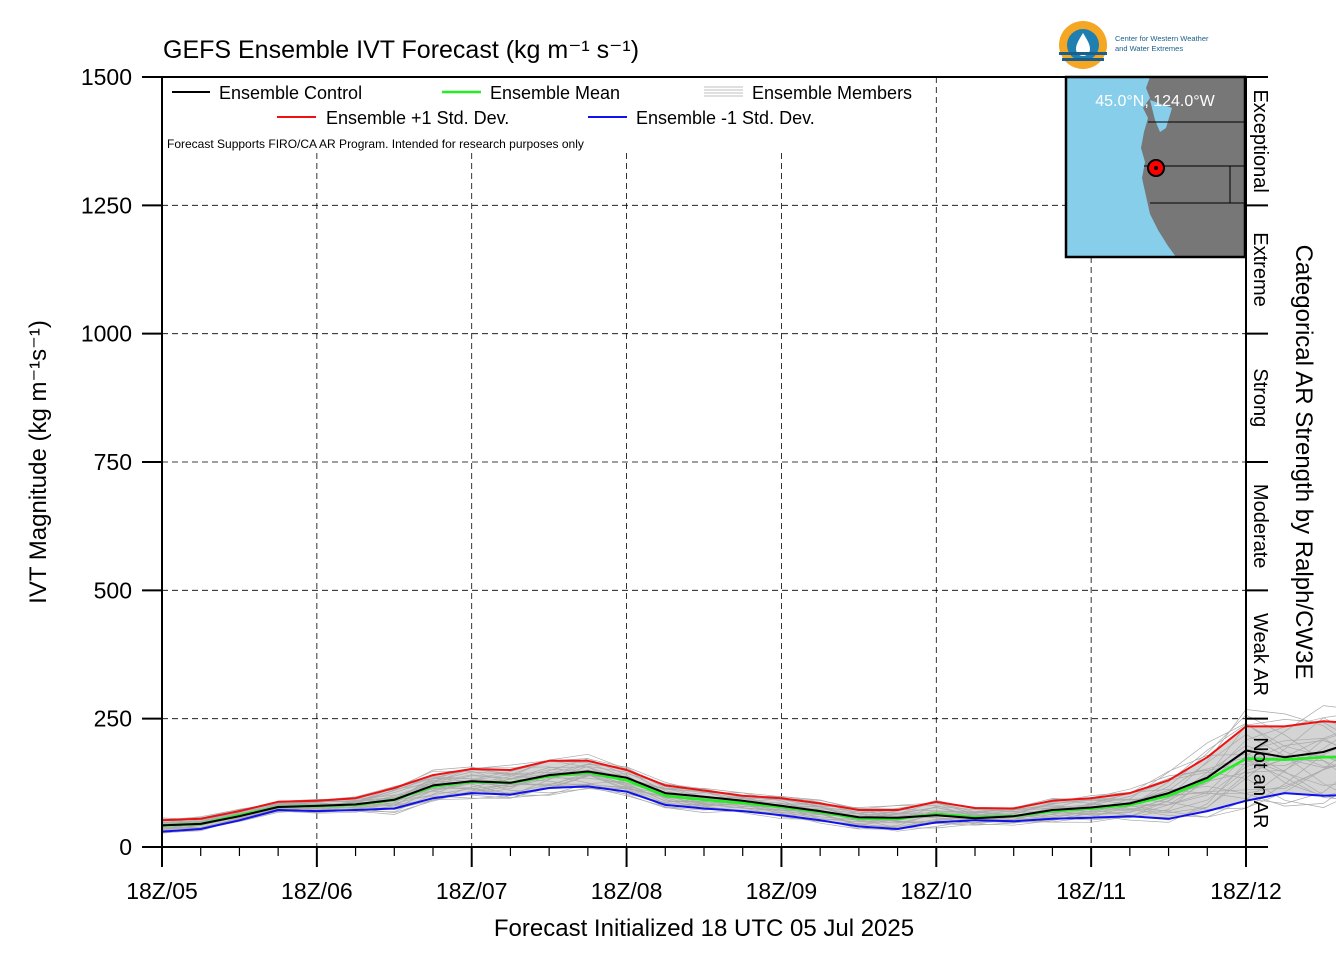  I want to click on category-label: Strong, so click(1260, 397).